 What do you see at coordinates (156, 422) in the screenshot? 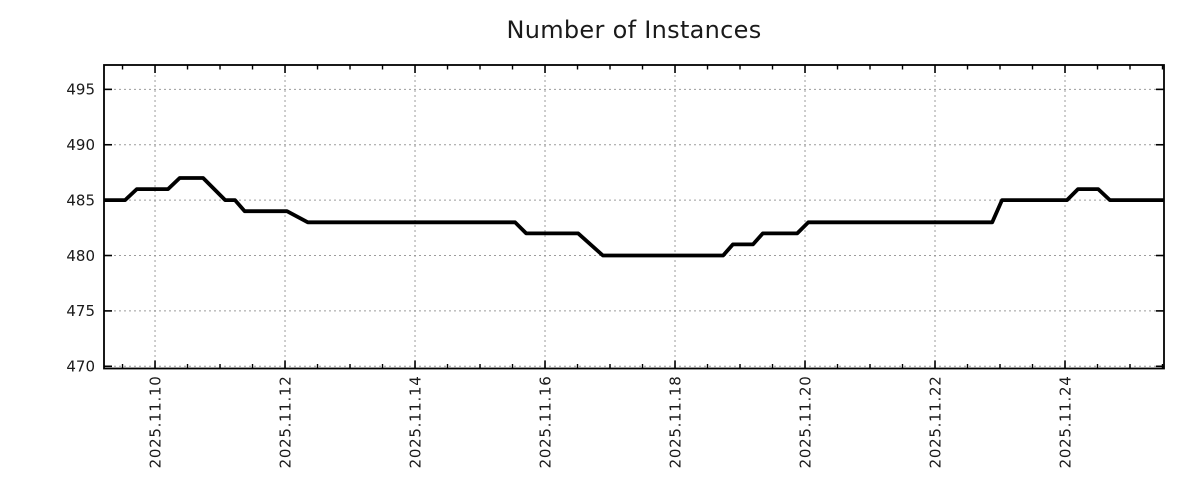
I see `x-tick-label: 2025.11.10` at bounding box center [156, 422].